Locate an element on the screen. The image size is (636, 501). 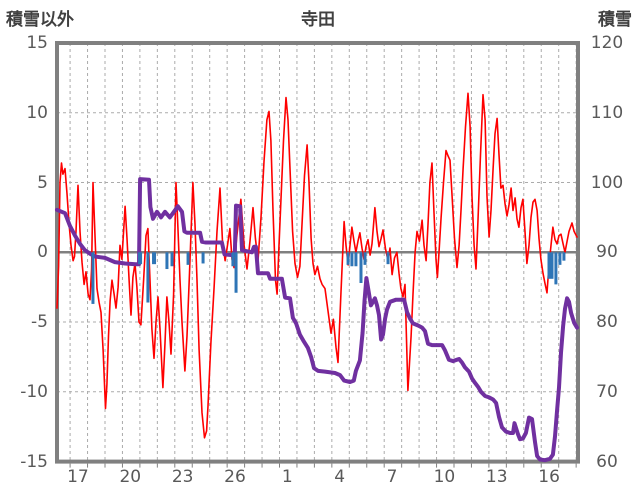
right-axis-tick-60: 60 is located at coordinates (607, 461).